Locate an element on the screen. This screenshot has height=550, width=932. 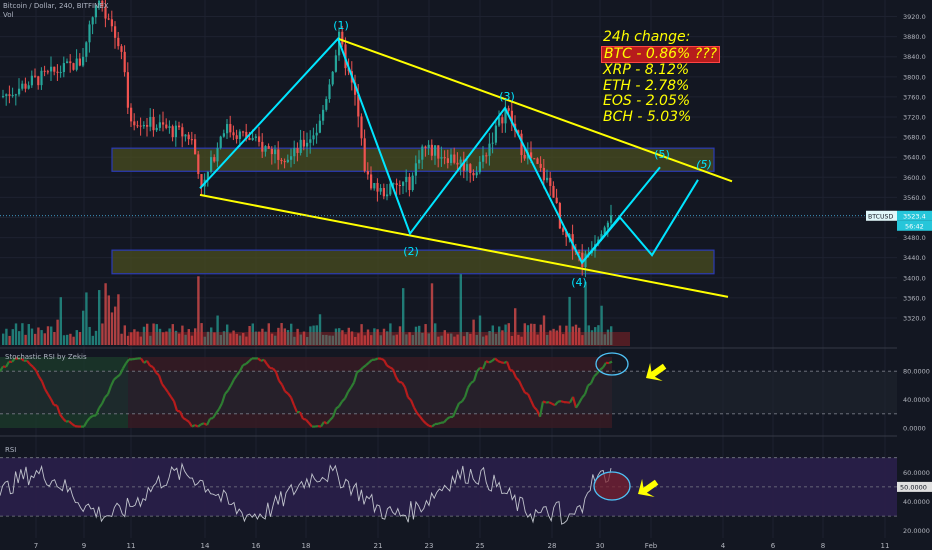
time-tick-label: 28 is located at coordinates (552, 546).